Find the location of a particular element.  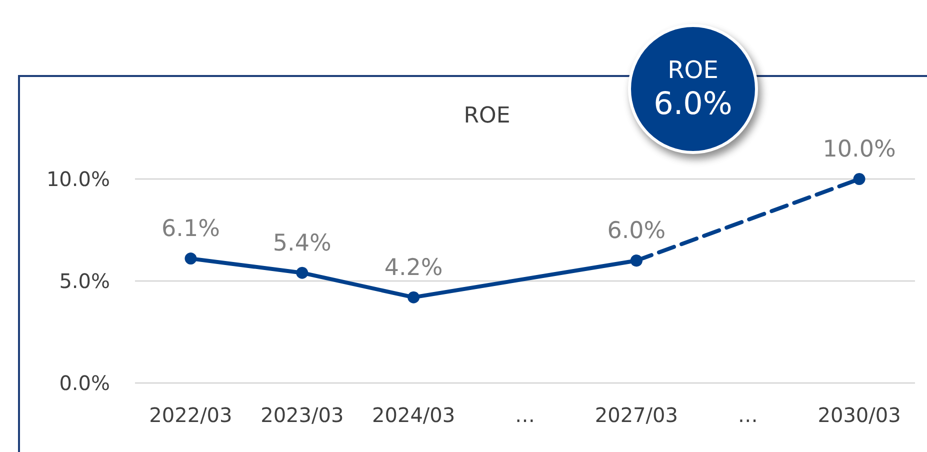

x-tick-label: 2023/03 is located at coordinates (302, 415).